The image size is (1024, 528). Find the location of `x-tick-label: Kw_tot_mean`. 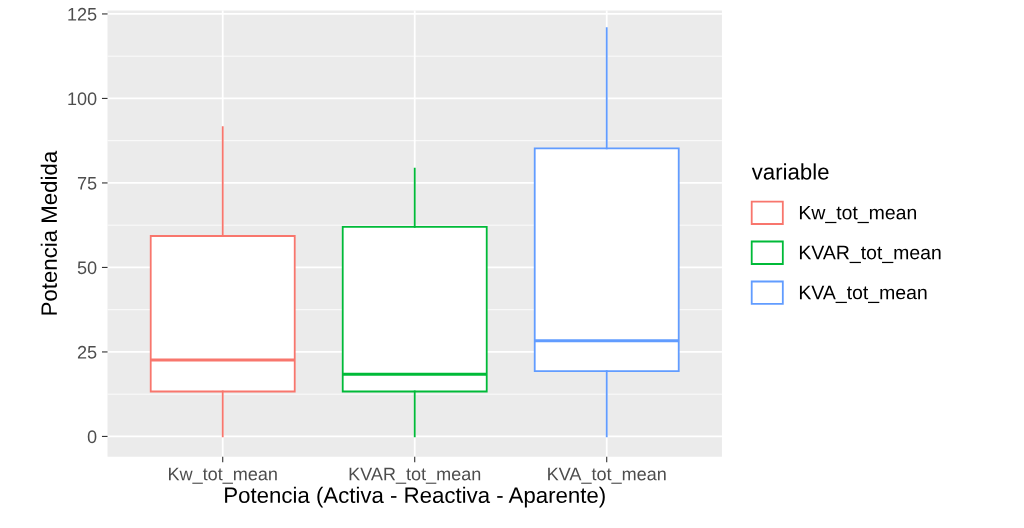

x-tick-label: Kw_tot_mean is located at coordinates (223, 475).